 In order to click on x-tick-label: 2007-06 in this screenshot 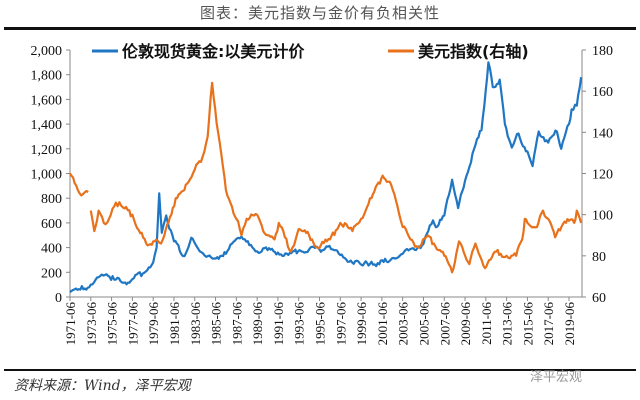, I will do `click(444, 324)`.